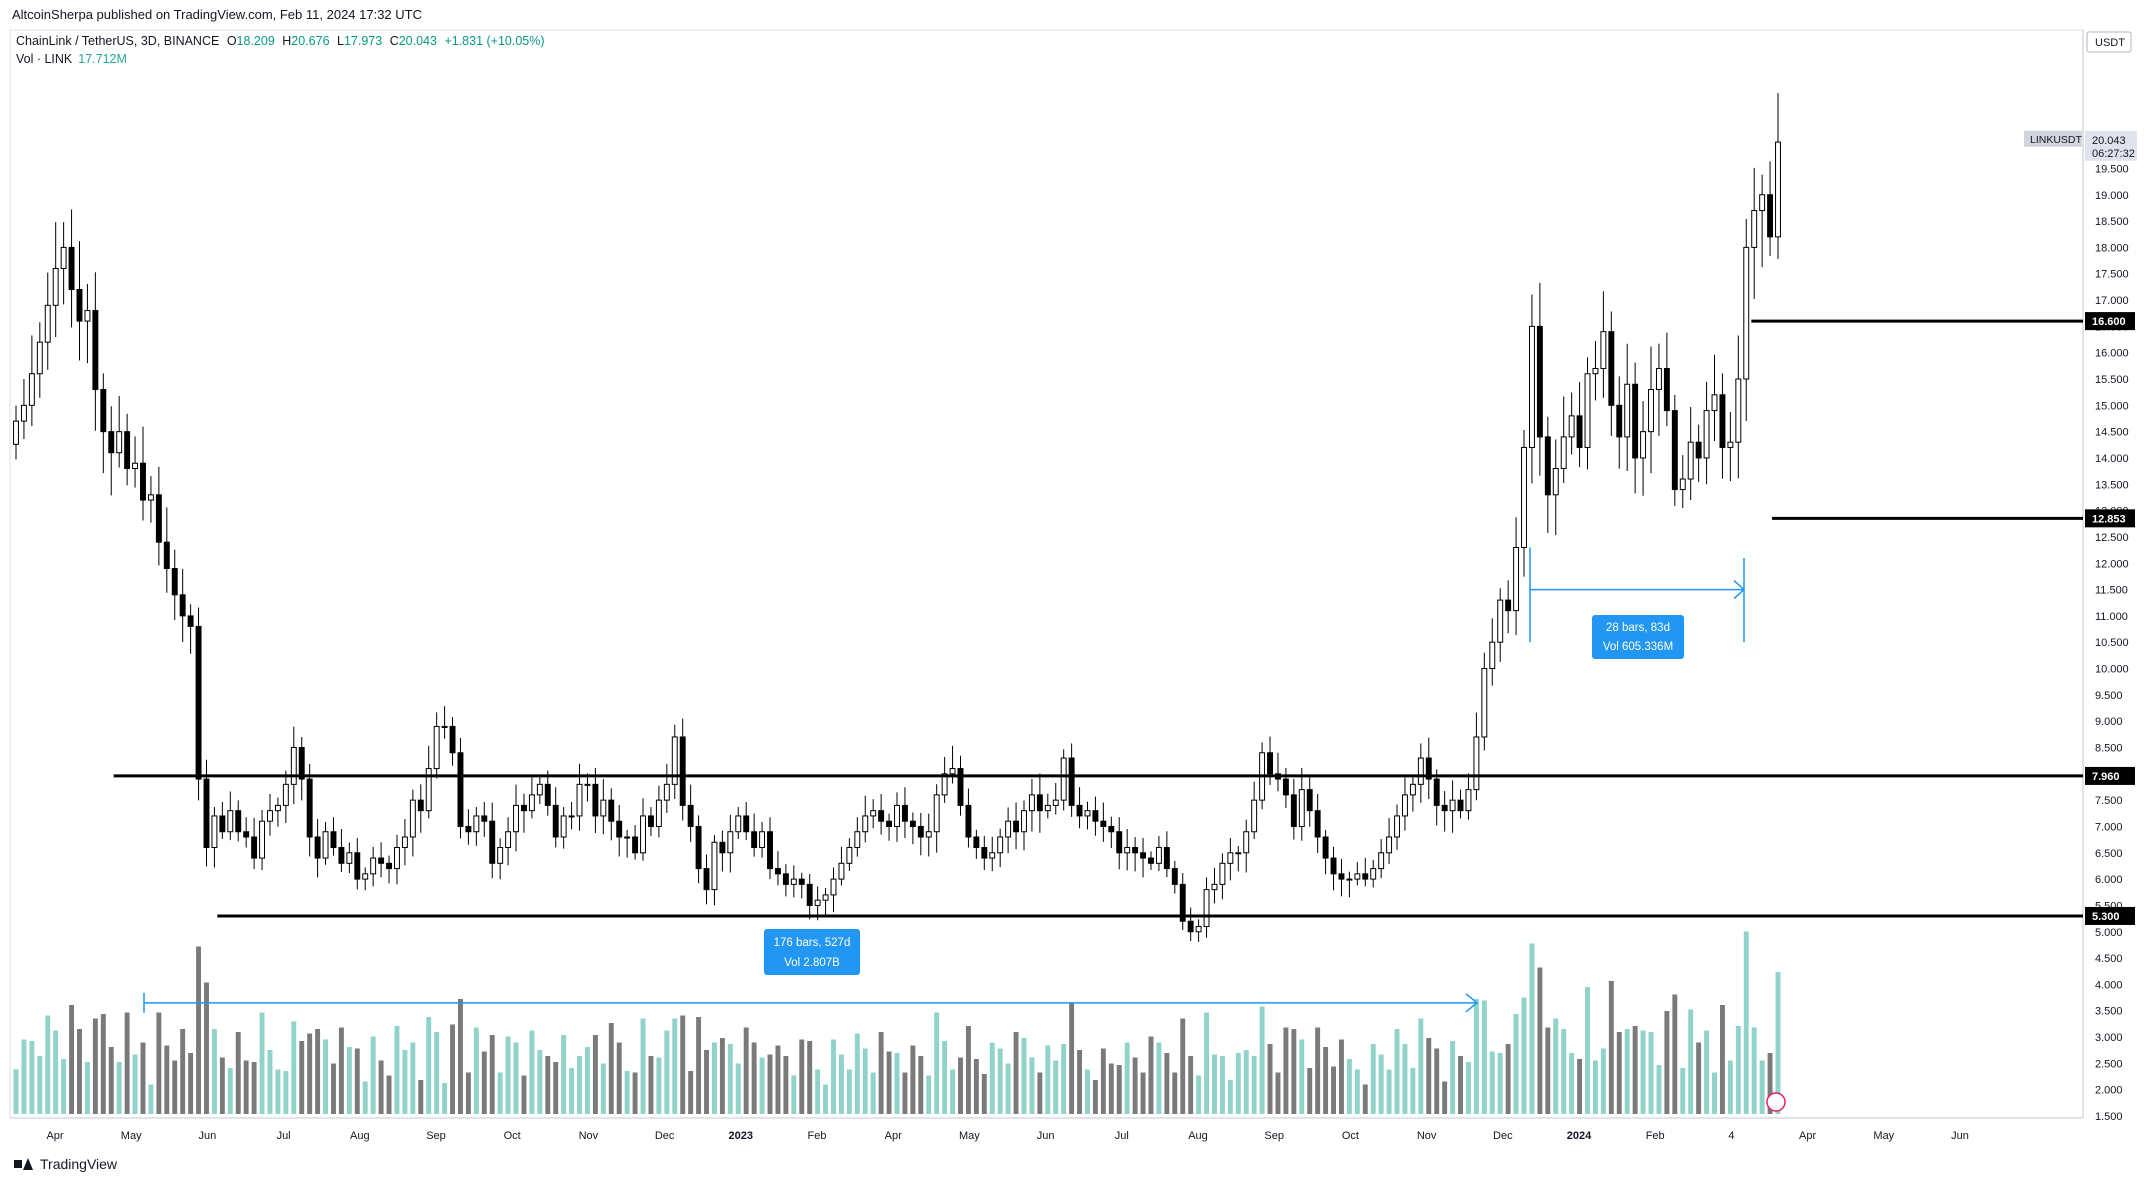 This screenshot has width=2149, height=1179. I want to click on price-tick-label: 12.000, so click(2112, 564).